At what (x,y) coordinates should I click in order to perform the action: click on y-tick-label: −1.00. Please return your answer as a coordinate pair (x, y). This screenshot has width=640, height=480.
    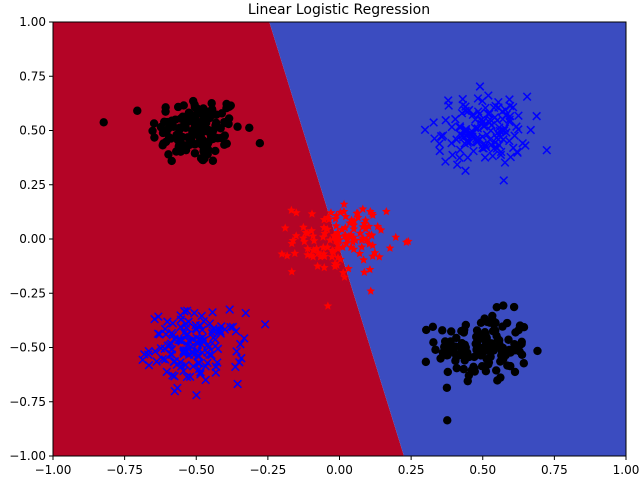
    Looking at the image, I should click on (27, 456).